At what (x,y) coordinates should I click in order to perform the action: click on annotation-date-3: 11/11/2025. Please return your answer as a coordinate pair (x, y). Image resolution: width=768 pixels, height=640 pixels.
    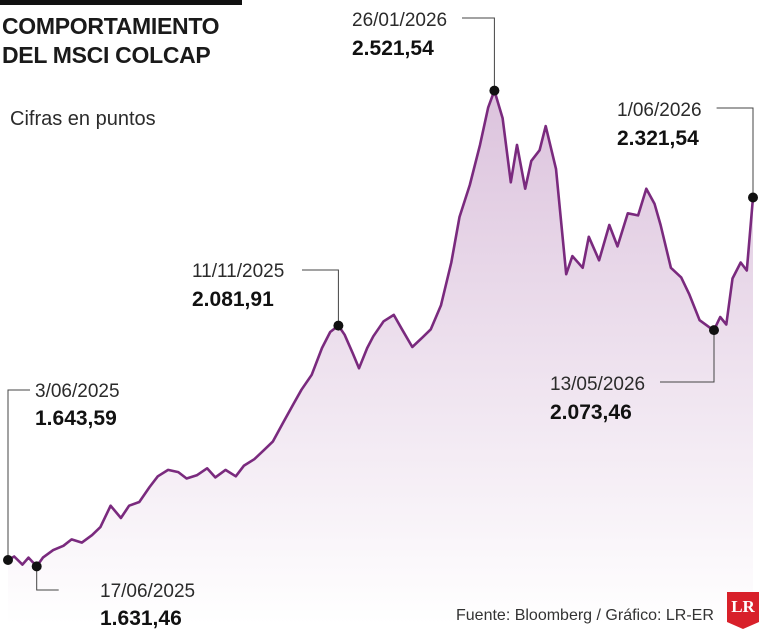
    Looking at the image, I should click on (238, 271).